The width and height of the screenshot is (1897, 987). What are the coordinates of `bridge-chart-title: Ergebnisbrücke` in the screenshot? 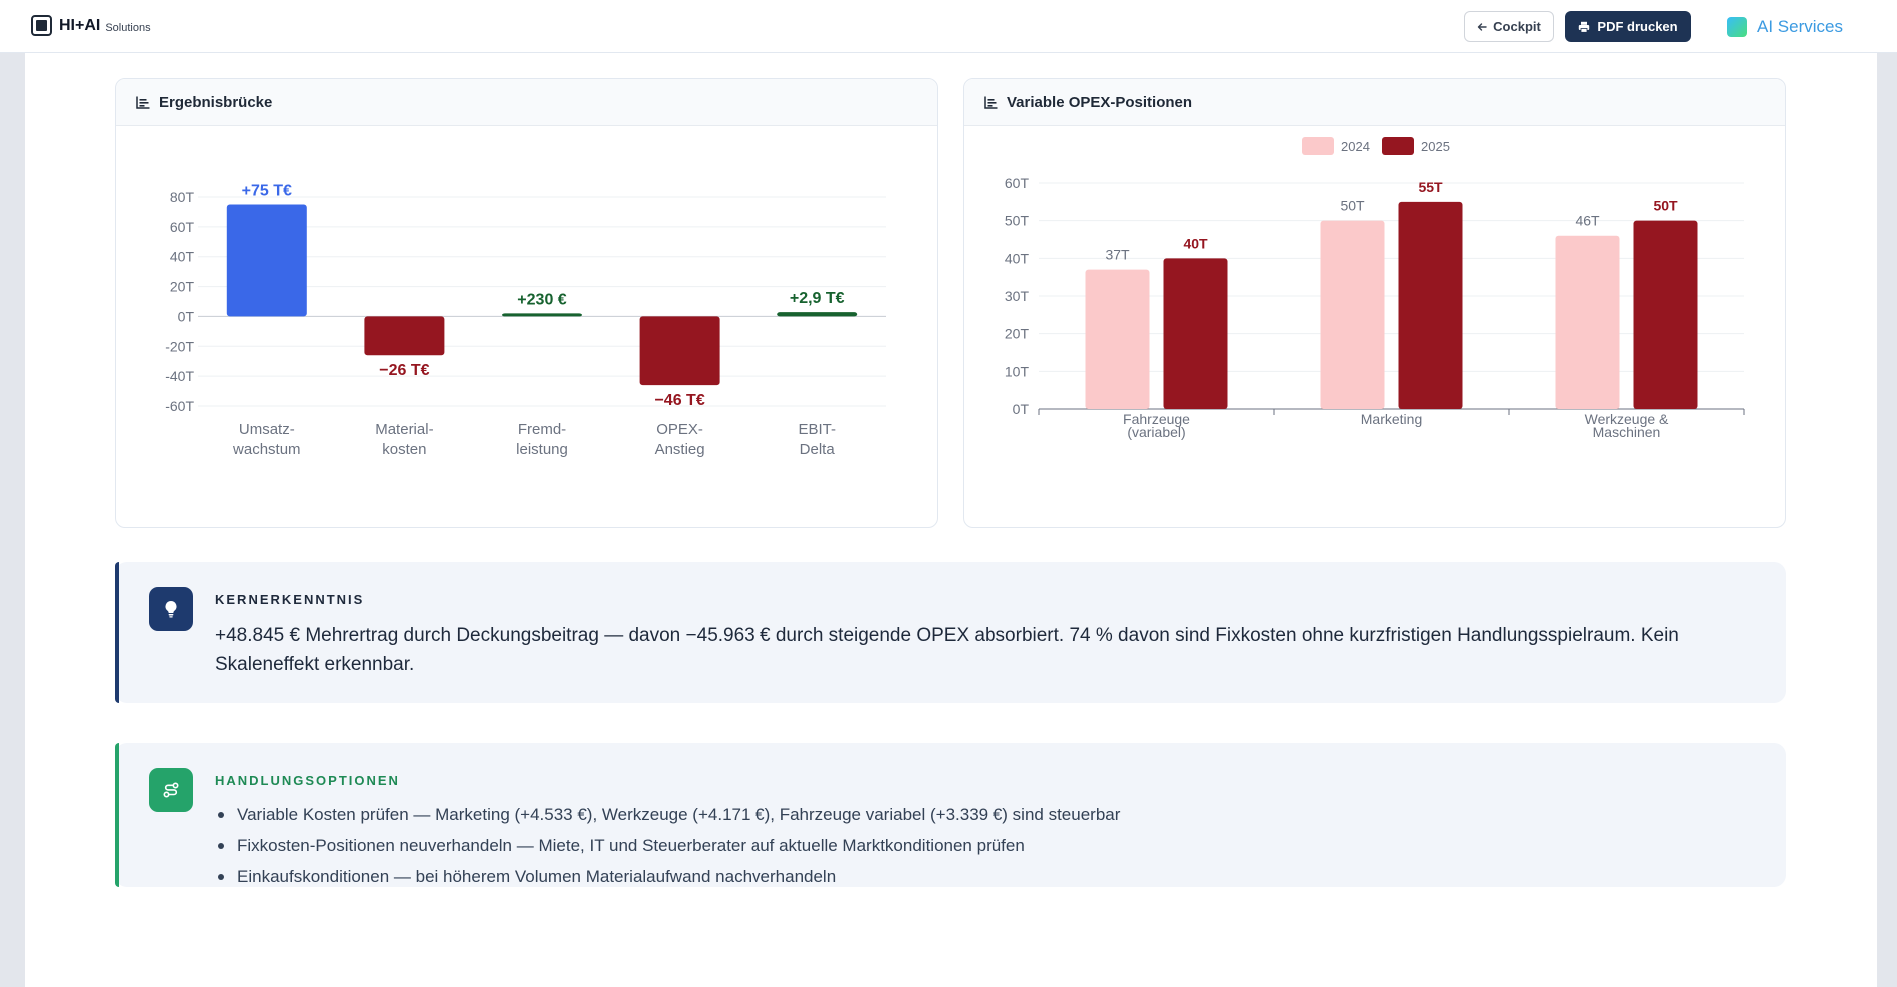 It's located at (216, 102).